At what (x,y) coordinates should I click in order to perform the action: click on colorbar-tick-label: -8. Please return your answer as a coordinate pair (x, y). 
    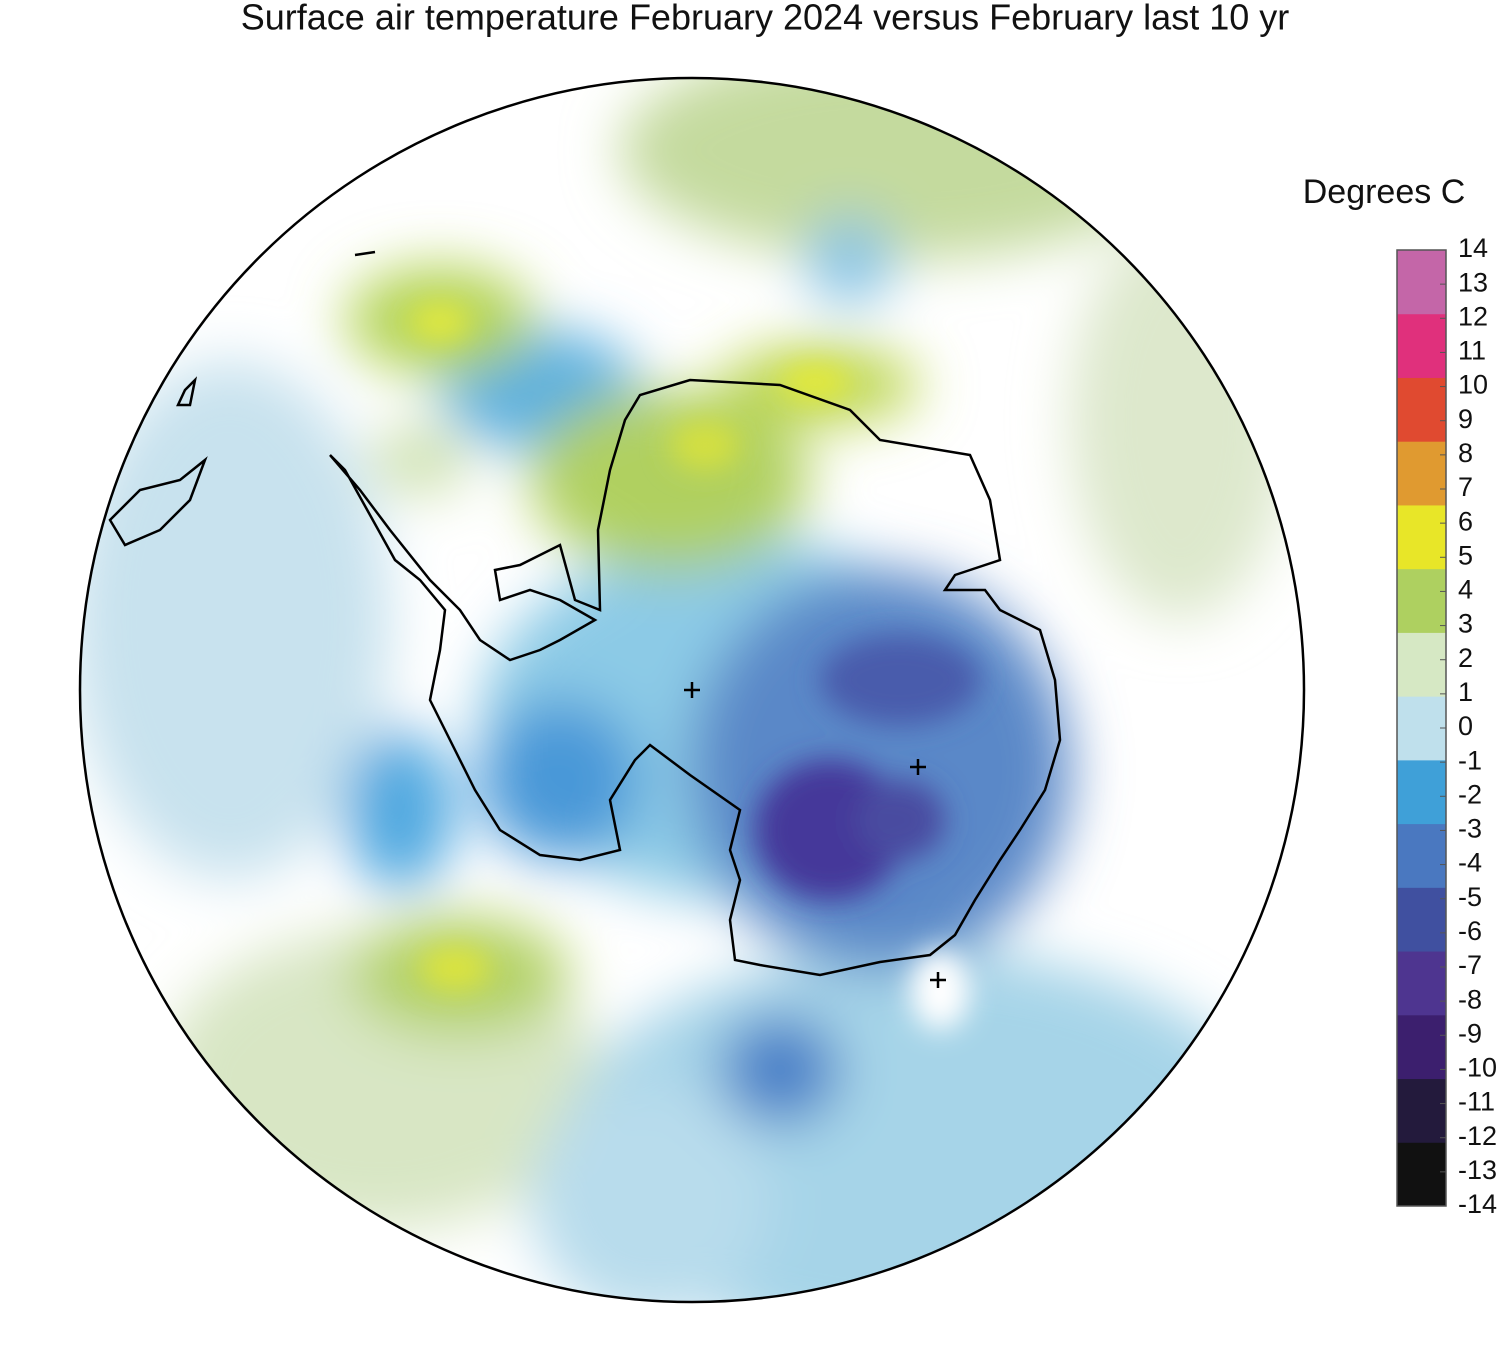
    Looking at the image, I should click on (1470, 999).